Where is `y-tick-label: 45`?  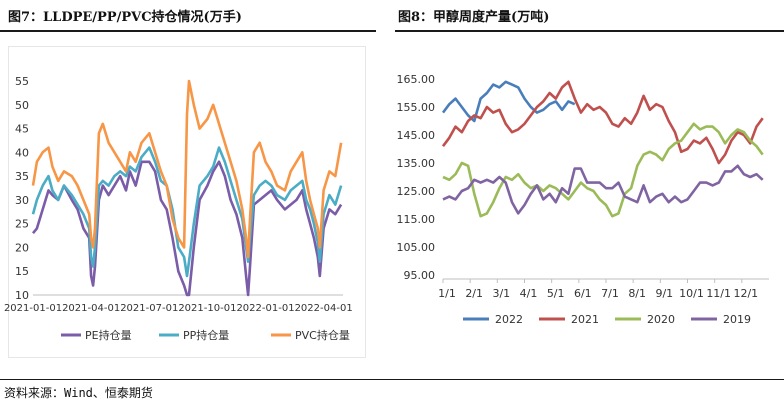
y-tick-label: 45 is located at coordinates (22, 129).